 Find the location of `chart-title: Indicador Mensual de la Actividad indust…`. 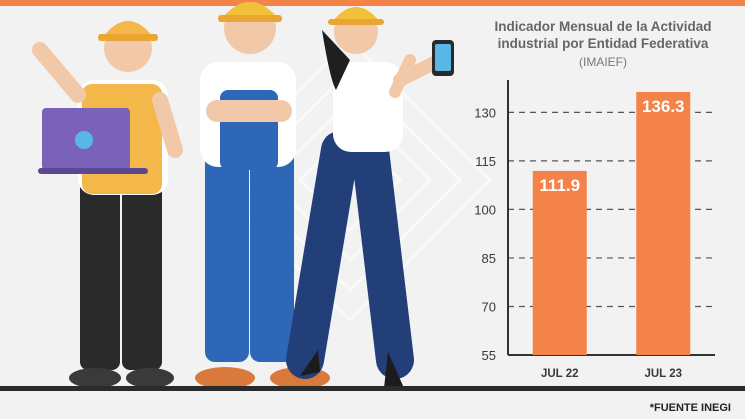

chart-title: Indicador Mensual de la Actividad indust… is located at coordinates (603, 35).